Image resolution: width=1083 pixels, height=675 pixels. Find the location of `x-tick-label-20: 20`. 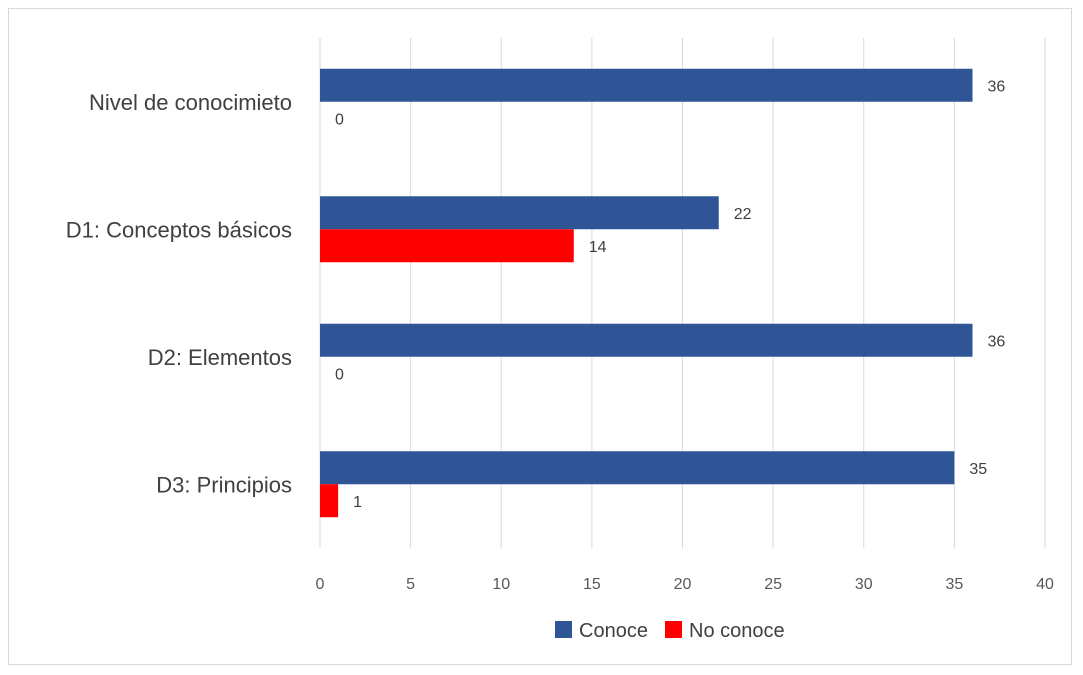

x-tick-label-20: 20 is located at coordinates (683, 584).